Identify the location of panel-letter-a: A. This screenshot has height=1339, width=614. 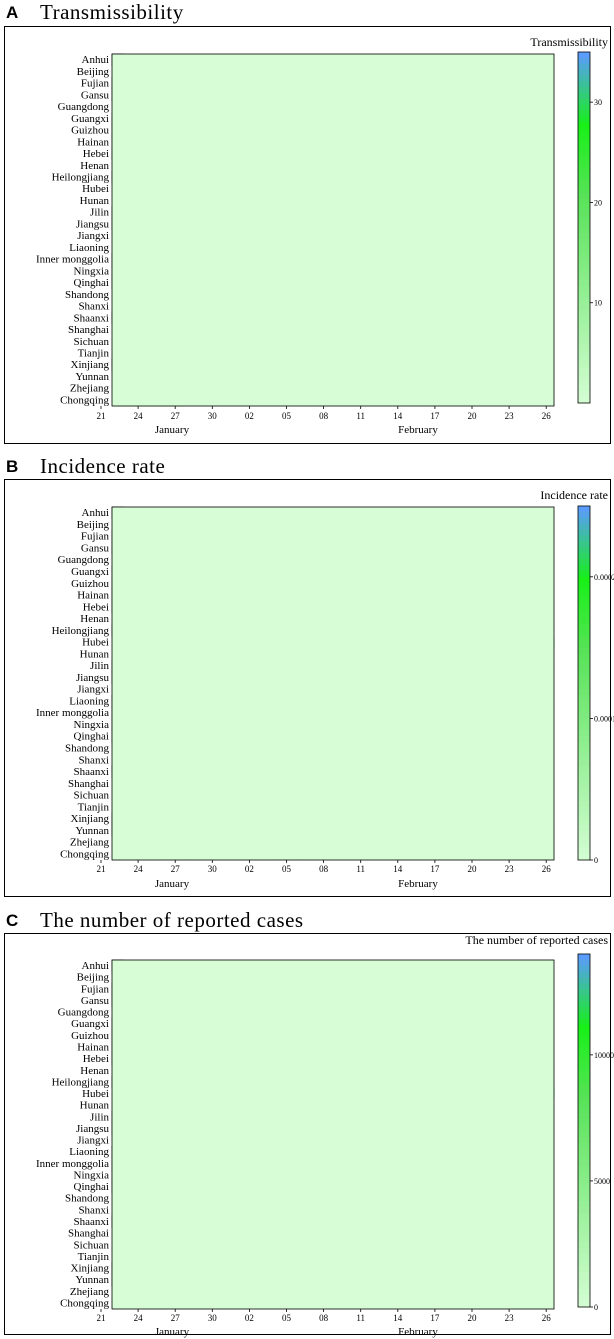
(12, 12).